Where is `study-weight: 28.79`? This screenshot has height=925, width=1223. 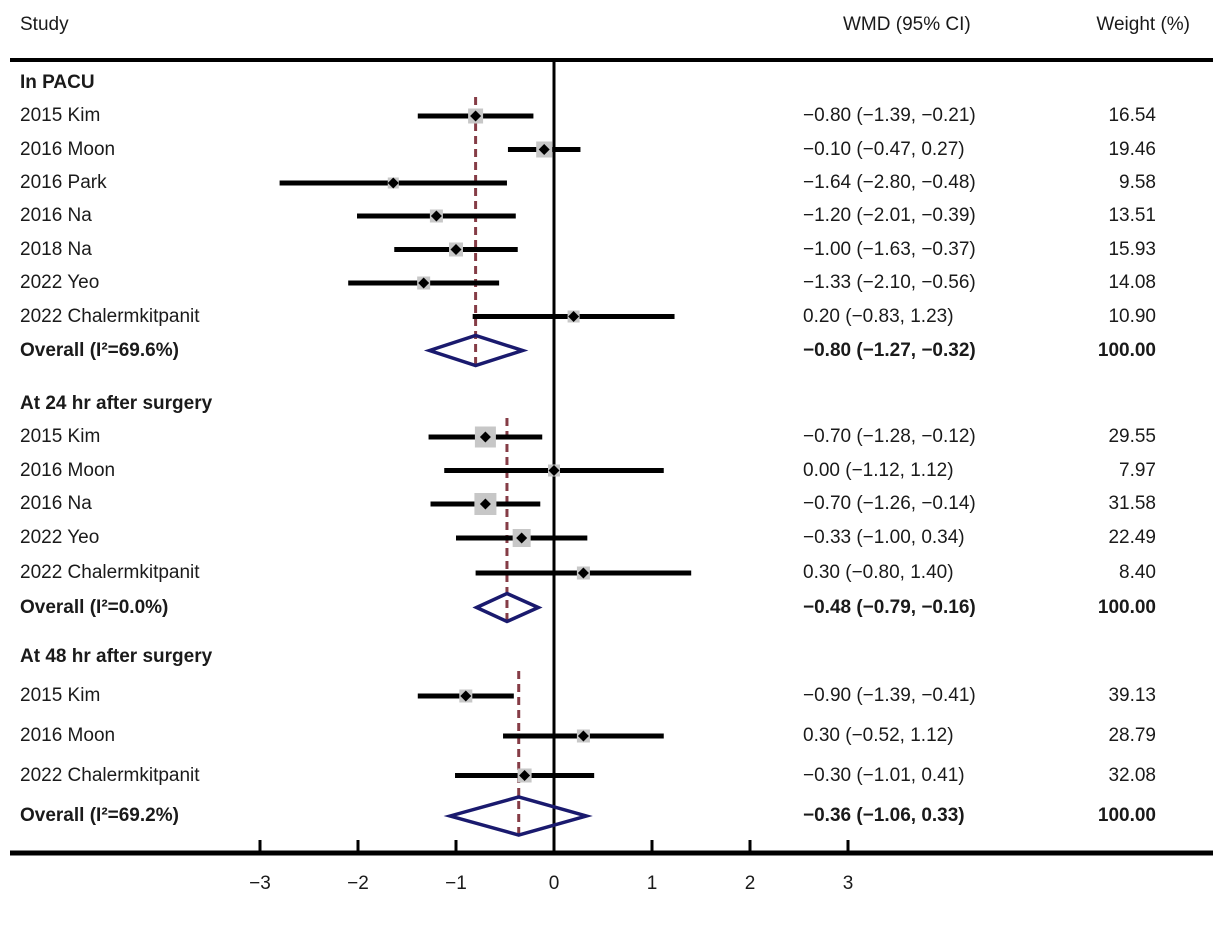
study-weight: 28.79 is located at coordinates (1132, 735).